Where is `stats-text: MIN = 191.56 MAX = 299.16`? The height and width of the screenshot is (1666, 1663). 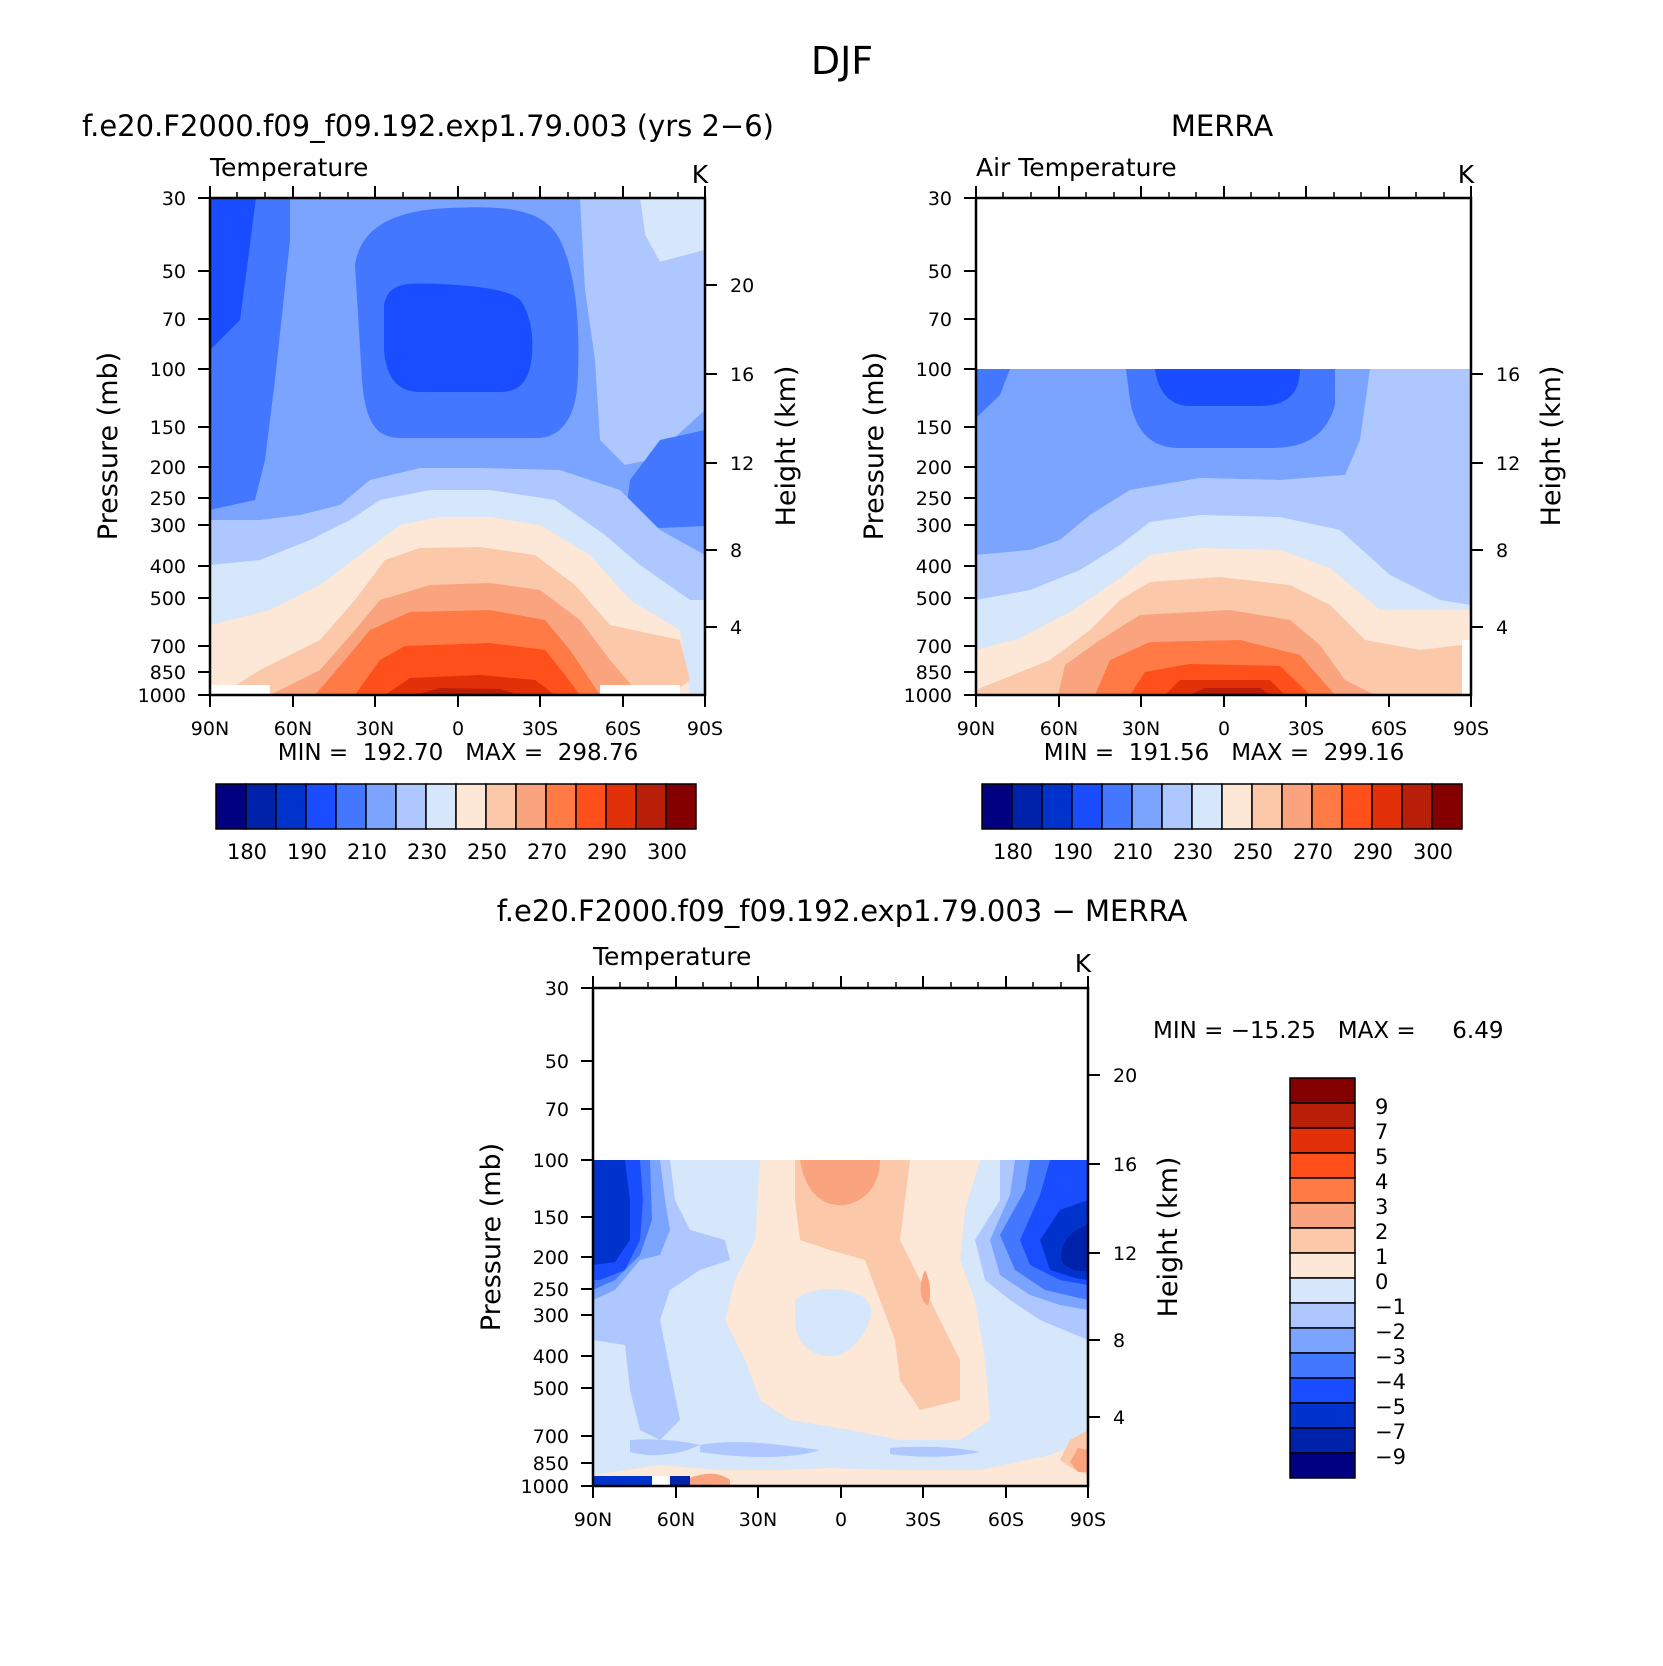
stats-text: MIN = 191.56 MAX = 299.16 is located at coordinates (1224, 753).